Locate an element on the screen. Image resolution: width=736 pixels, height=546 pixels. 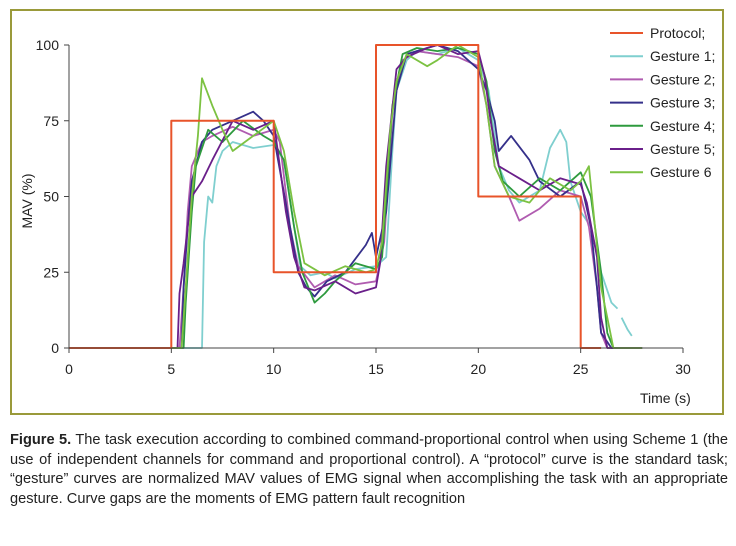
y-tick-label: 50 is located at coordinates (51, 197).